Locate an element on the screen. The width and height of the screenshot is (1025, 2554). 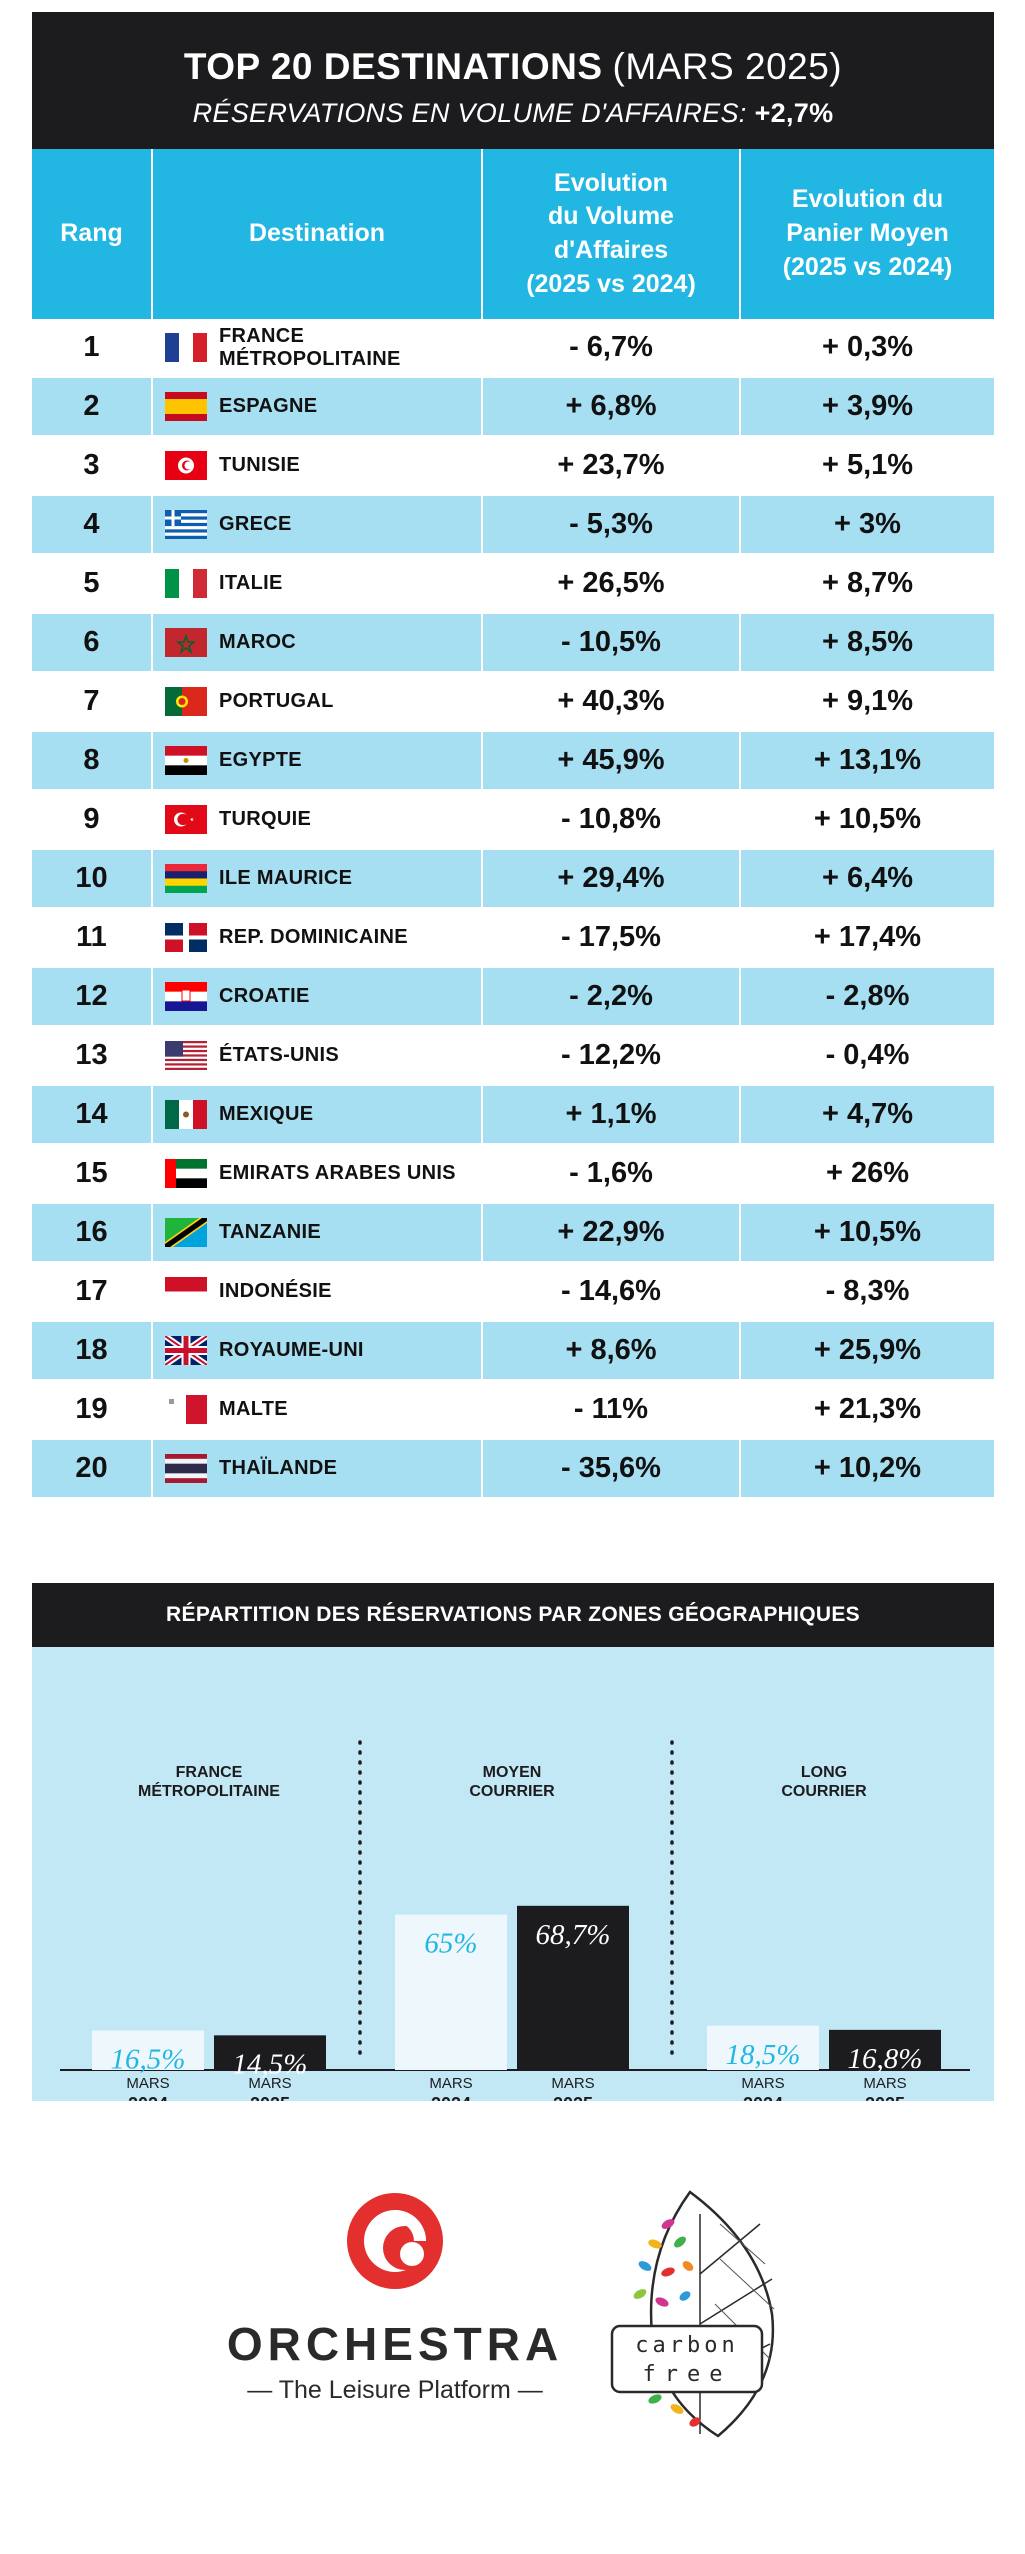
destination-name: CROATIE is located at coordinates (264, 996).